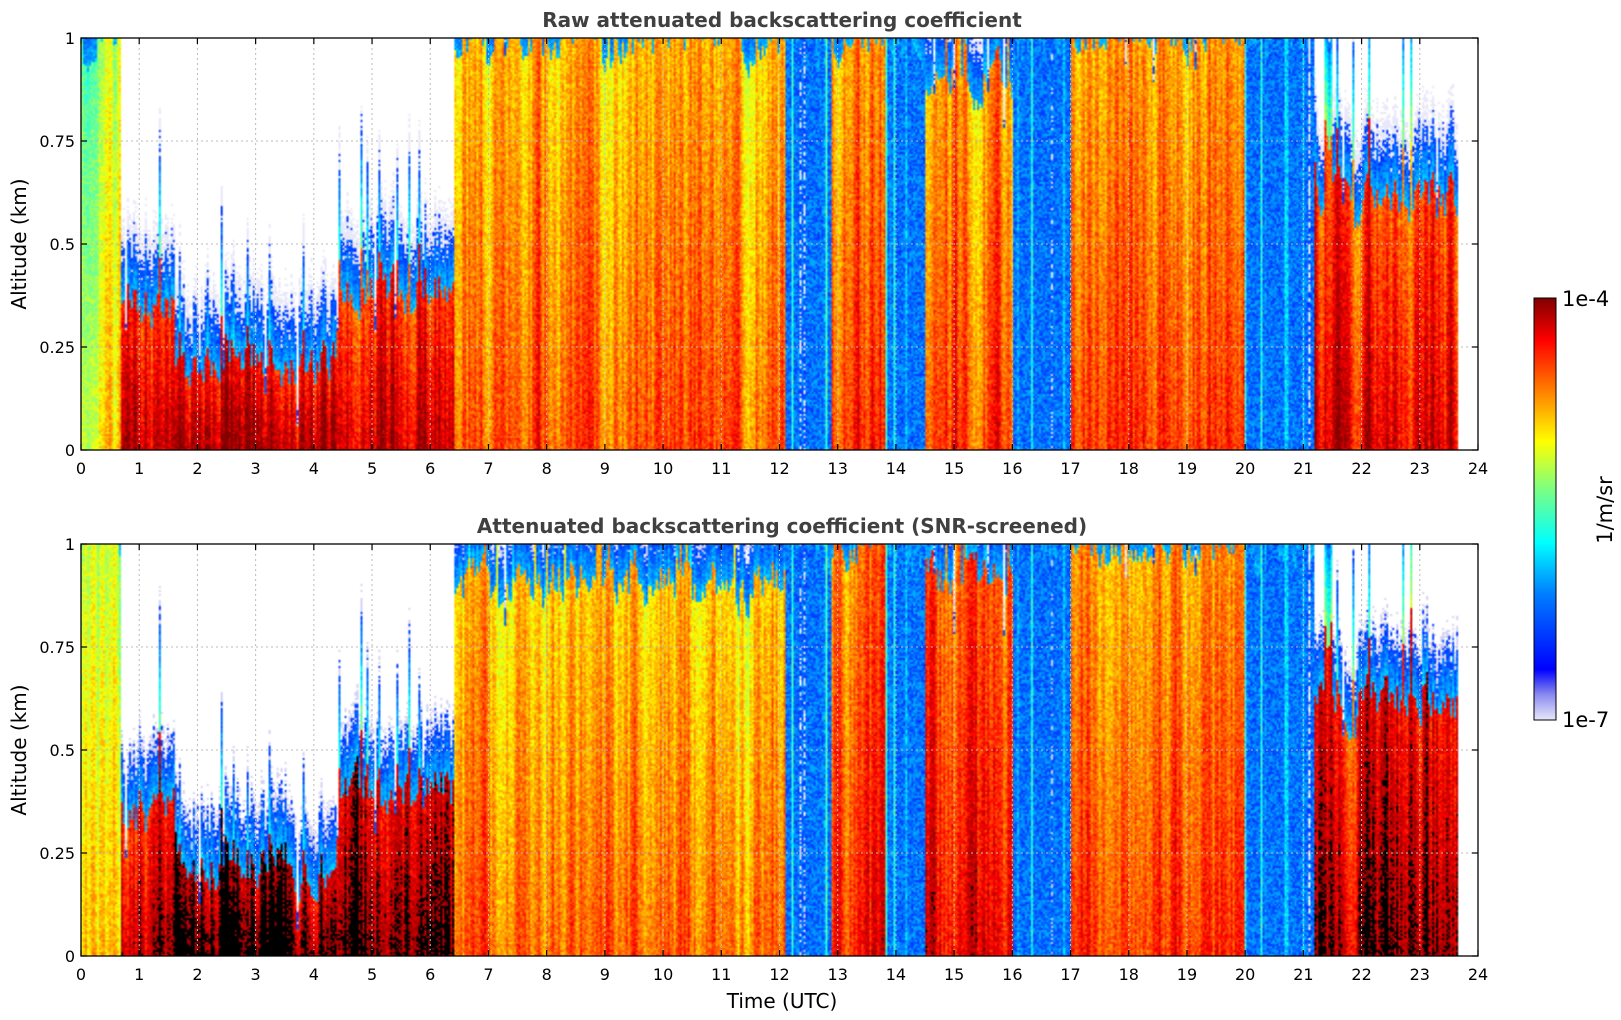  What do you see at coordinates (1585, 720) in the screenshot?
I see `colorbar-min-label: 1e-7` at bounding box center [1585, 720].